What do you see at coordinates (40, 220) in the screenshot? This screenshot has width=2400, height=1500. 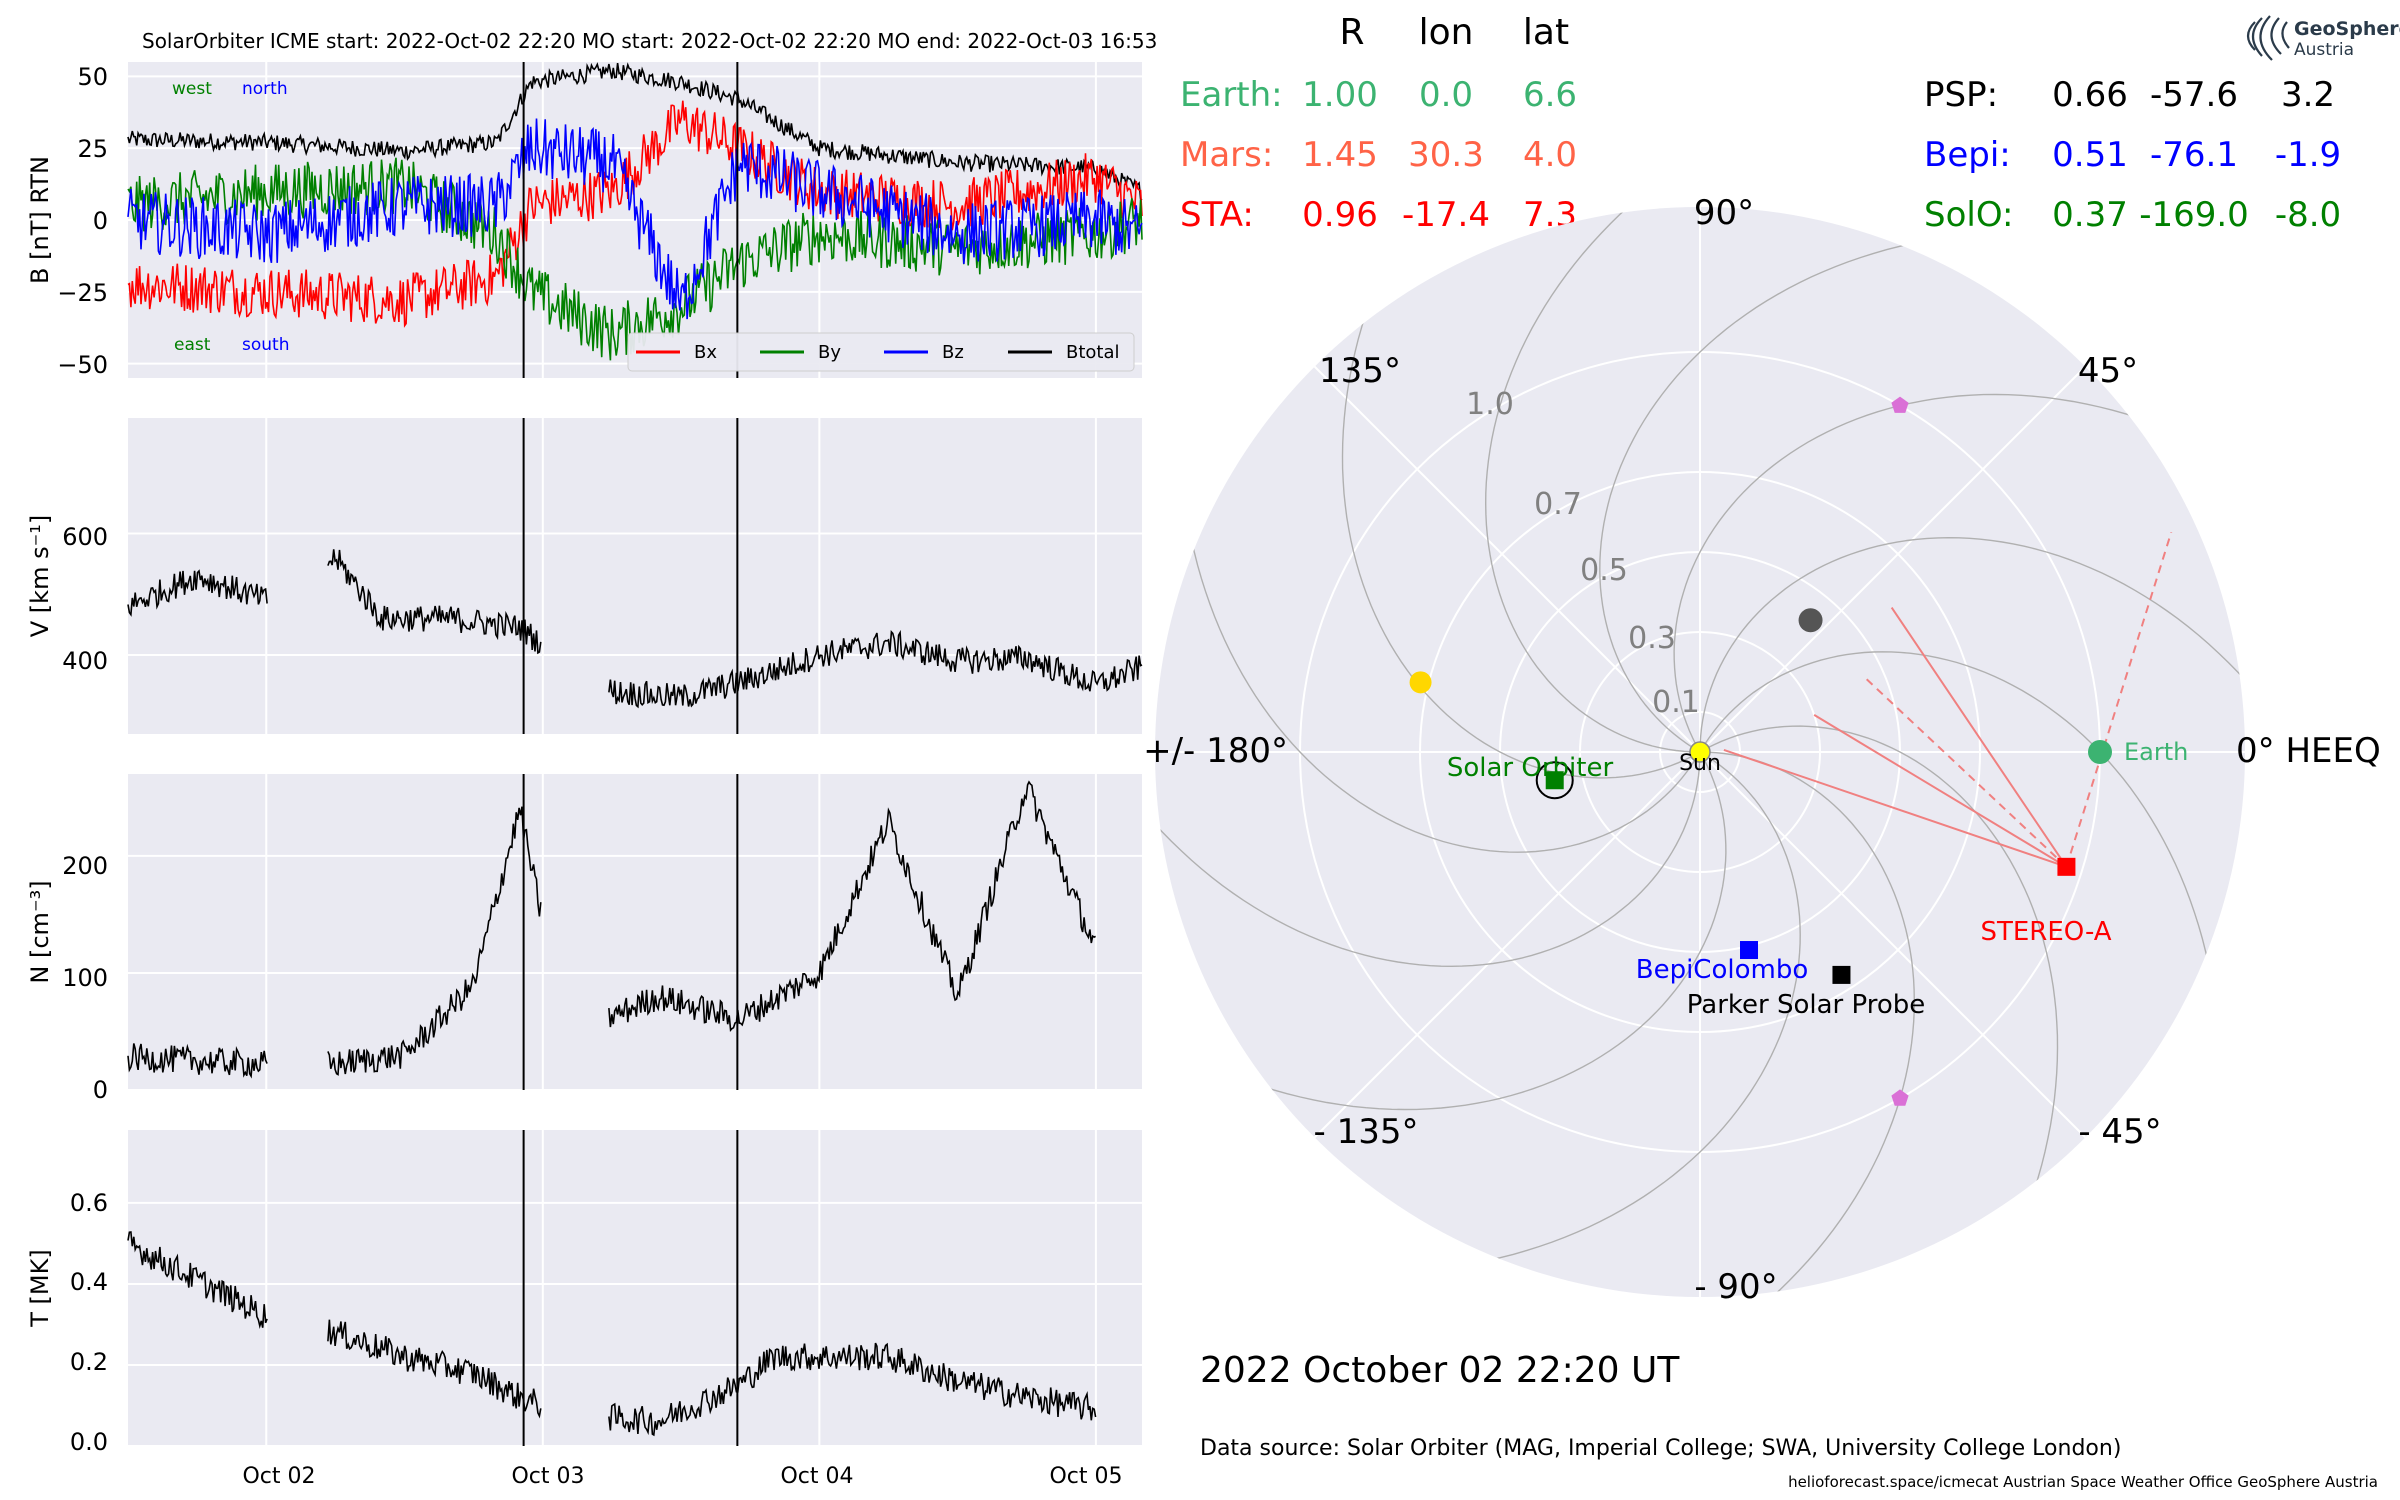 I see `ylabel-b: B [nT] RTN` at bounding box center [40, 220].